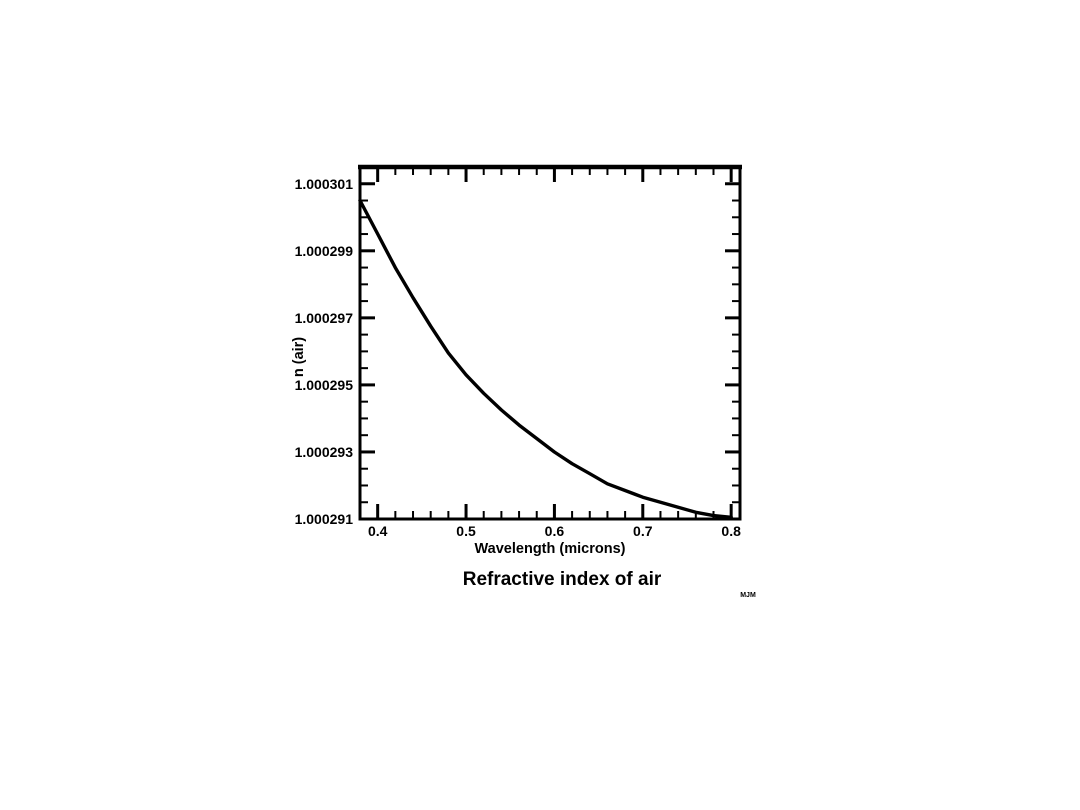 Image resolution: width=1080 pixels, height=810 pixels. I want to click on x-tick-label: 0.6, so click(555, 531).